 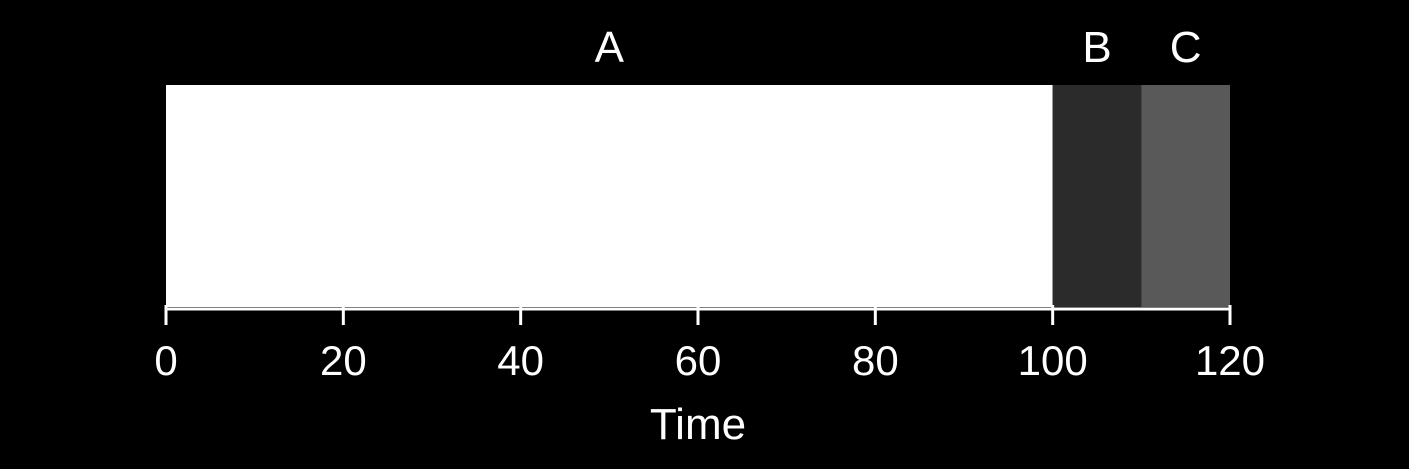 What do you see at coordinates (610, 47) in the screenshot?
I see `segment-label-a: A` at bounding box center [610, 47].